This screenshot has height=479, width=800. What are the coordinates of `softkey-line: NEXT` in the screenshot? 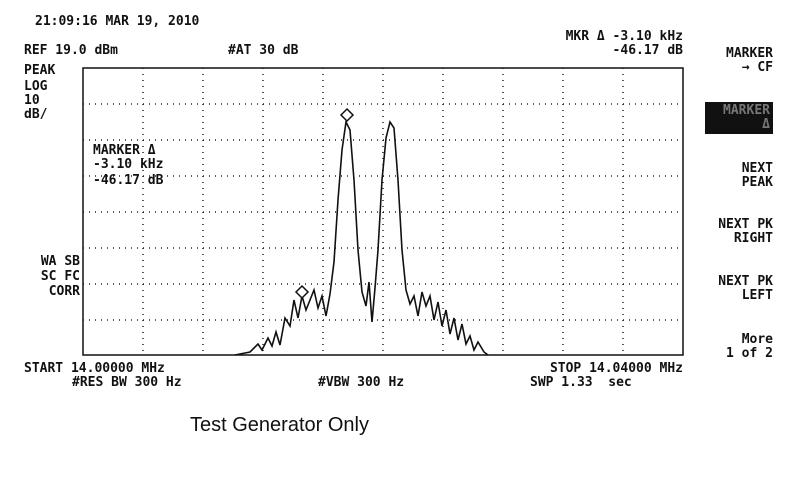 It's located at (757, 168).